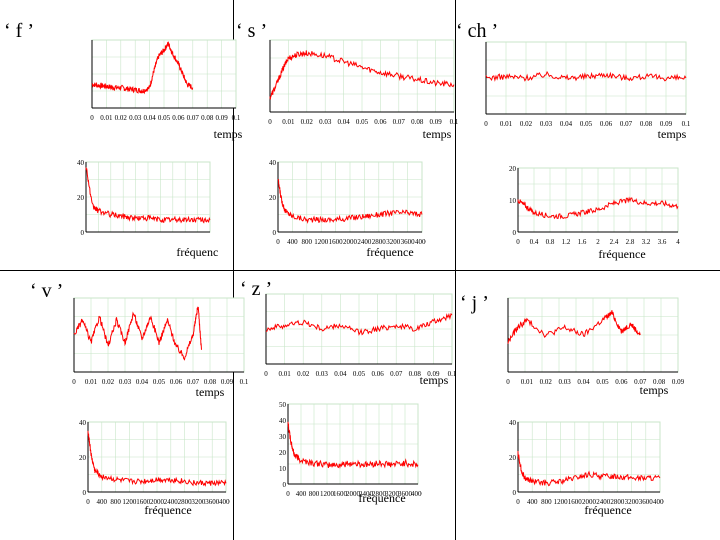  I want to click on x-tick-label: 2.8, so click(630, 242).